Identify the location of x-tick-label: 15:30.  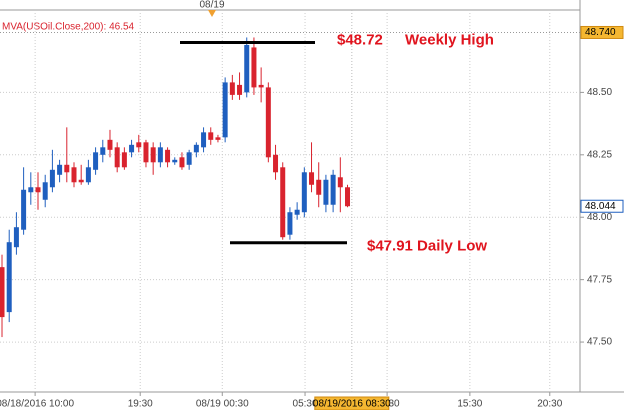
(469, 404).